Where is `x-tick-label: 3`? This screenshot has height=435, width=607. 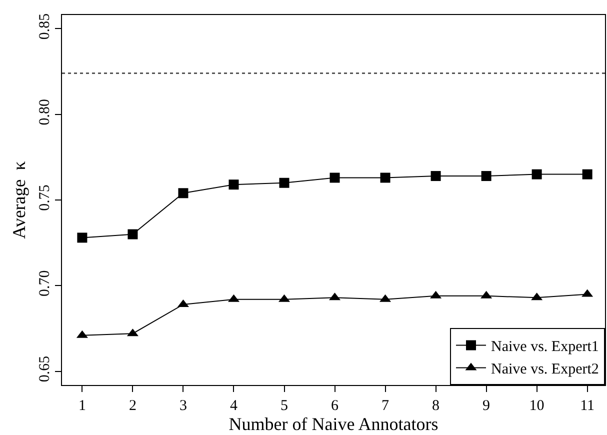
x-tick-label: 3 is located at coordinates (183, 406).